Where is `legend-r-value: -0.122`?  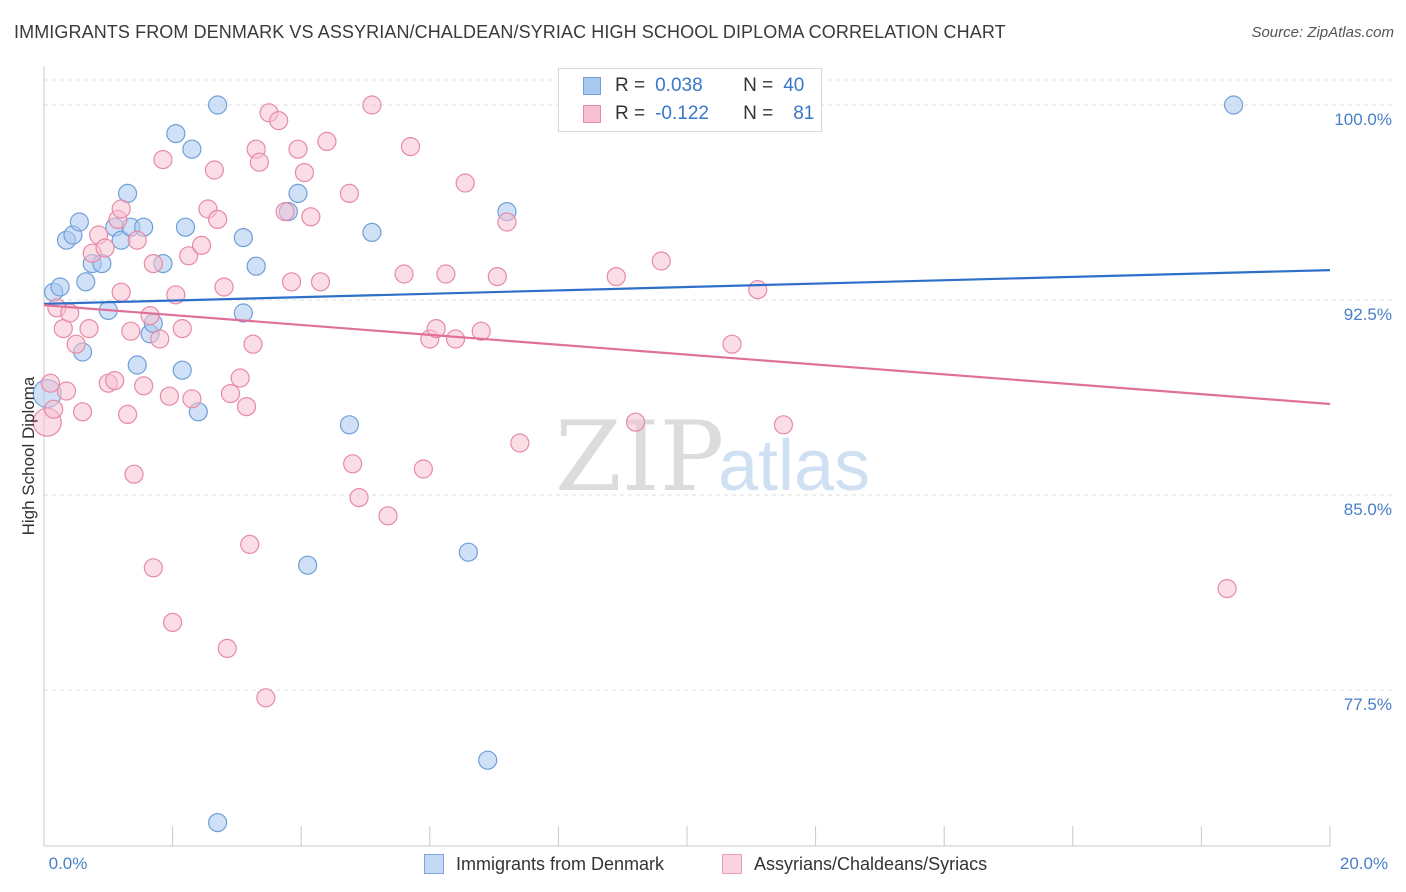 legend-r-value: -0.122 is located at coordinates (682, 113).